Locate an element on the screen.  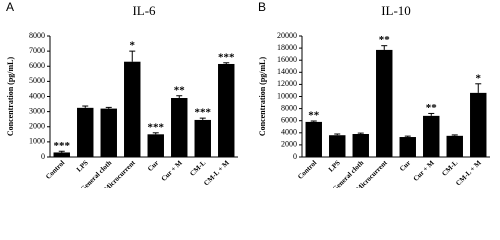
y-tick-label: 16000 is located at coordinates (287, 59).